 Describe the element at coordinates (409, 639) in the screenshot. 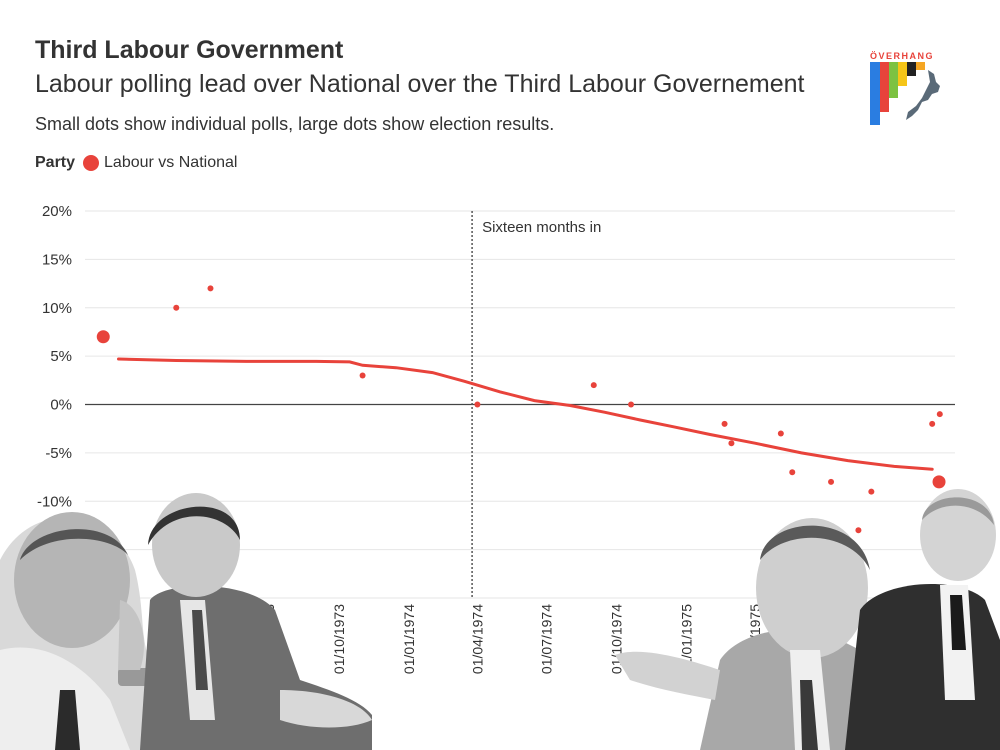

I see `x-tick-label: 01/01/1974` at that location.